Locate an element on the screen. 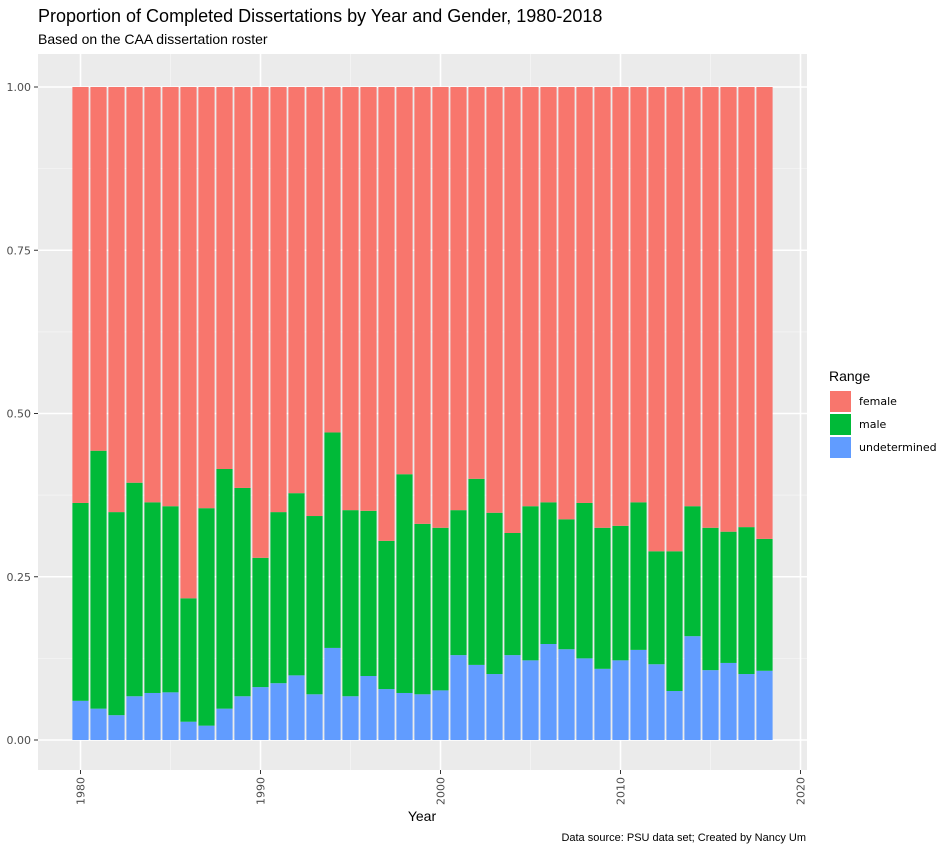  bar-female-2003 is located at coordinates (494, 300).